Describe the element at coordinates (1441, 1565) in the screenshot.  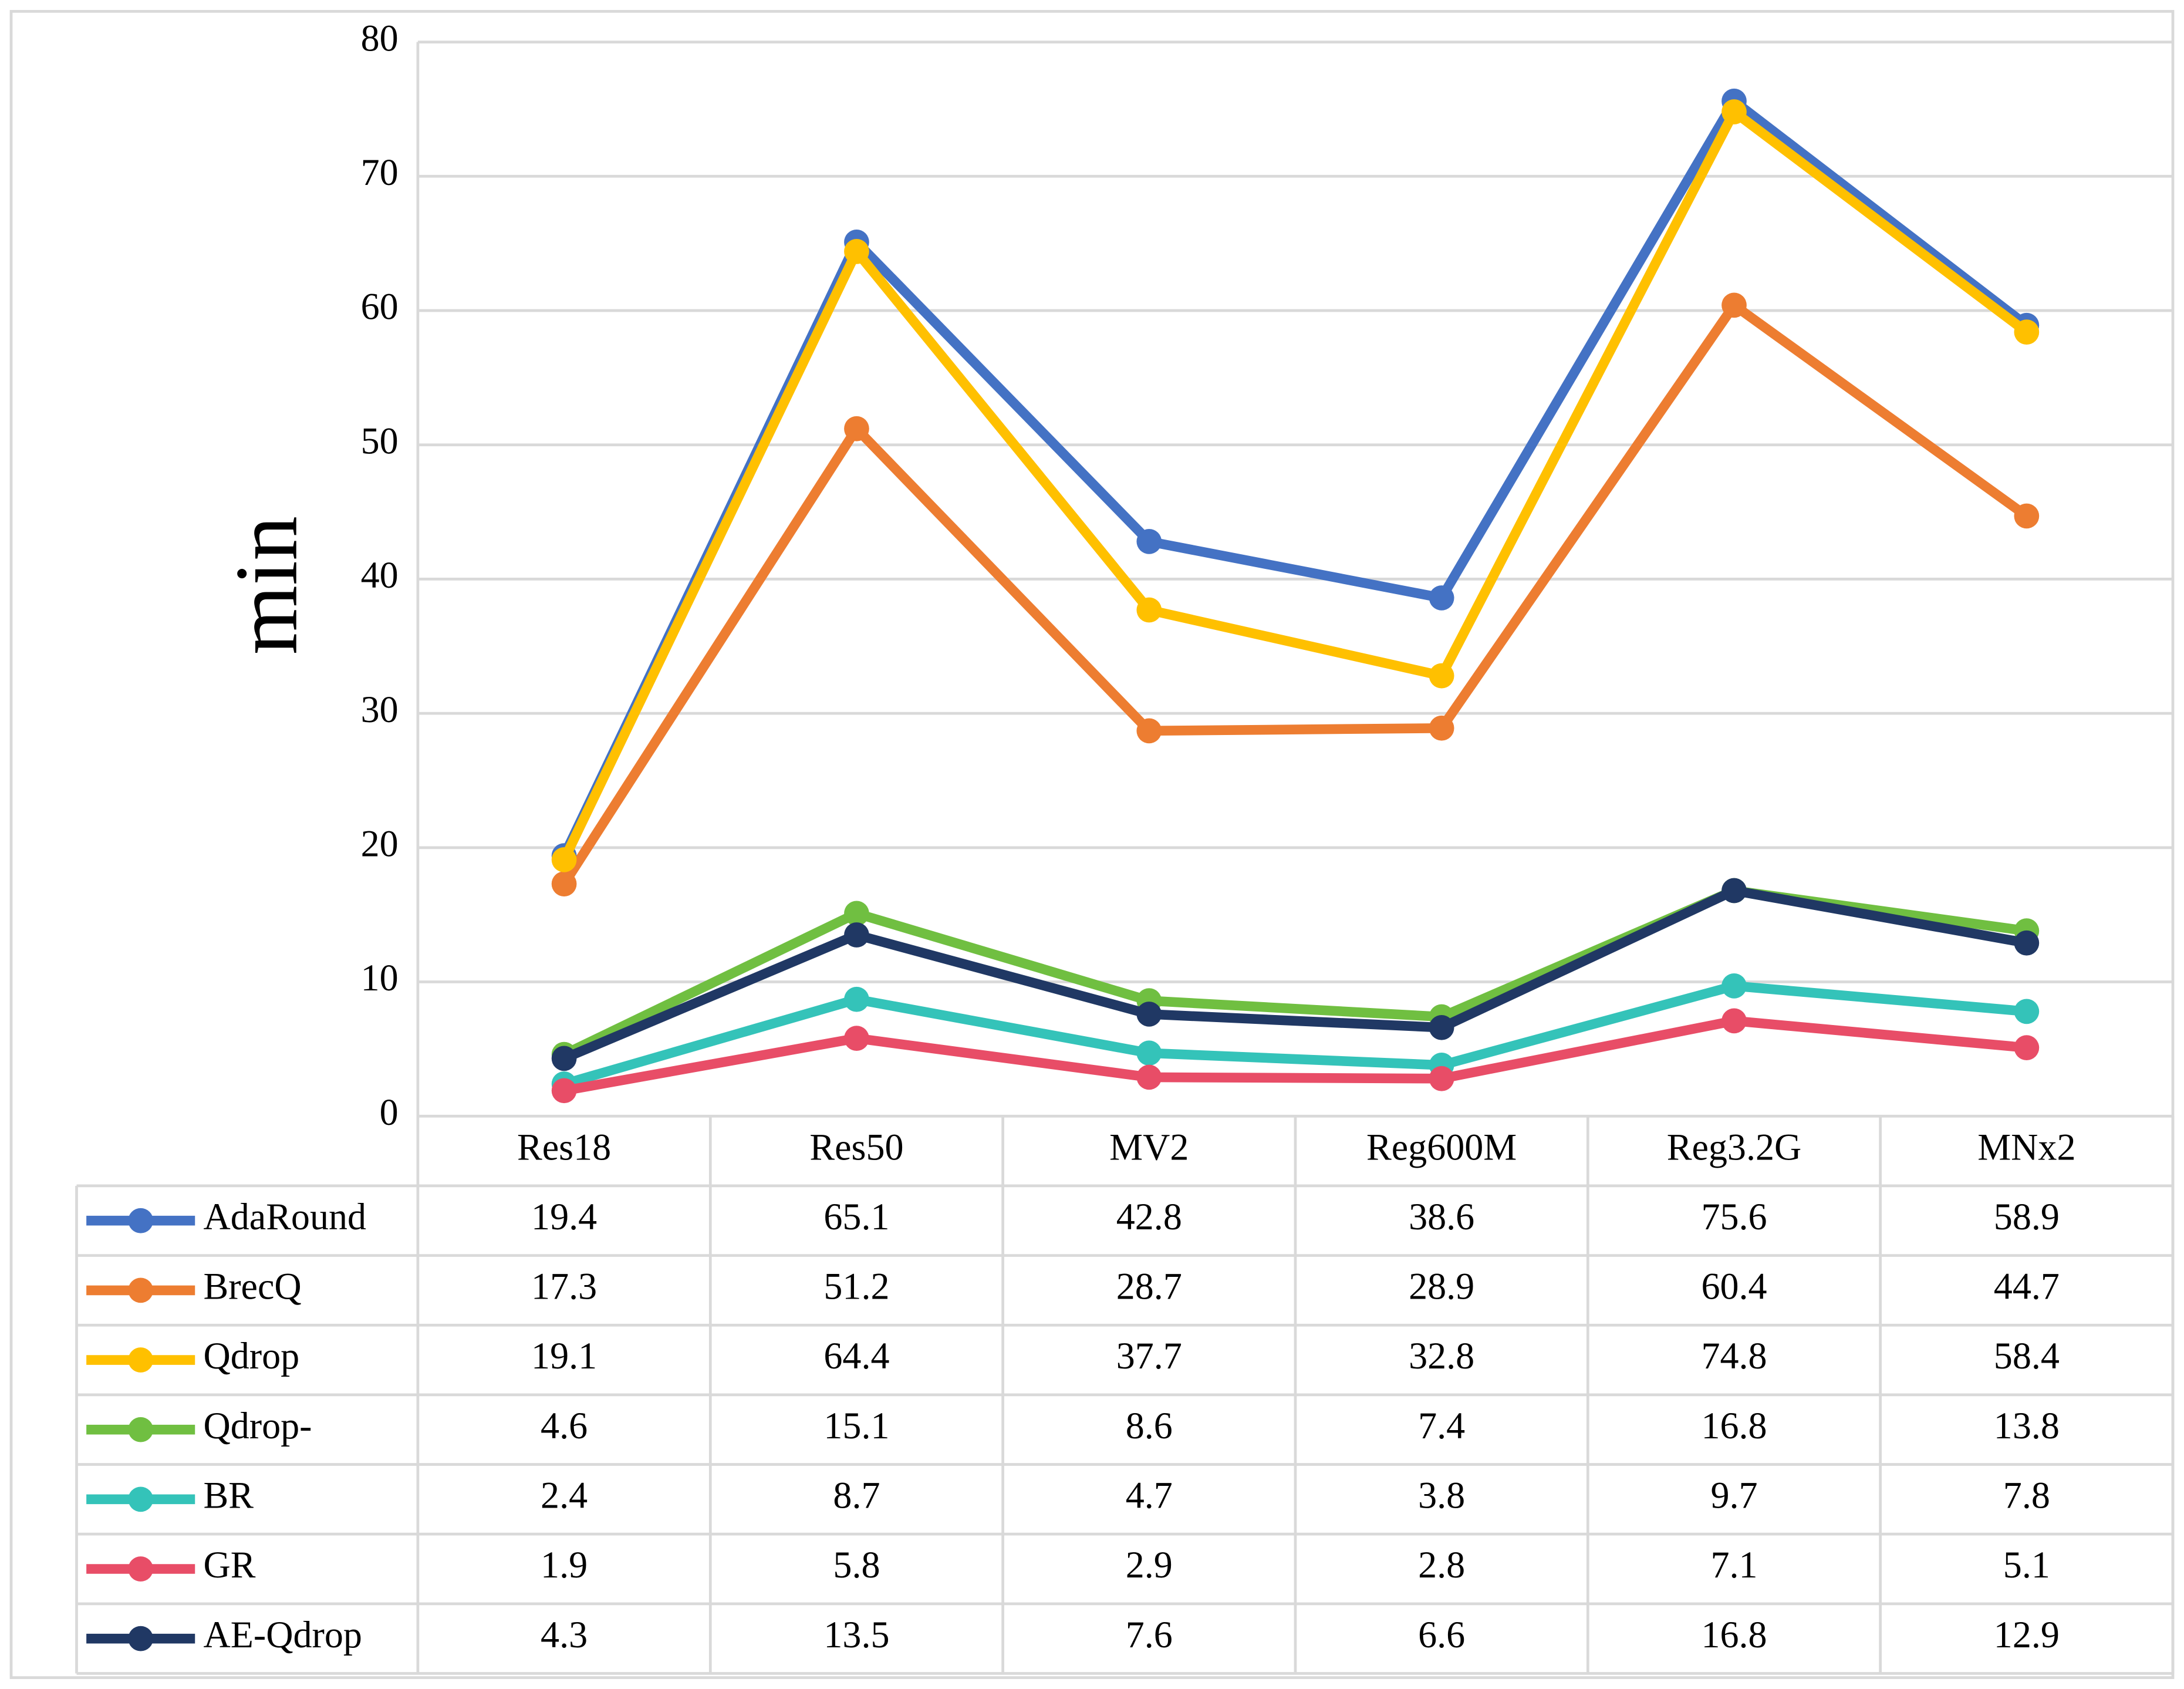
I see `table-value: 2.8` at that location.